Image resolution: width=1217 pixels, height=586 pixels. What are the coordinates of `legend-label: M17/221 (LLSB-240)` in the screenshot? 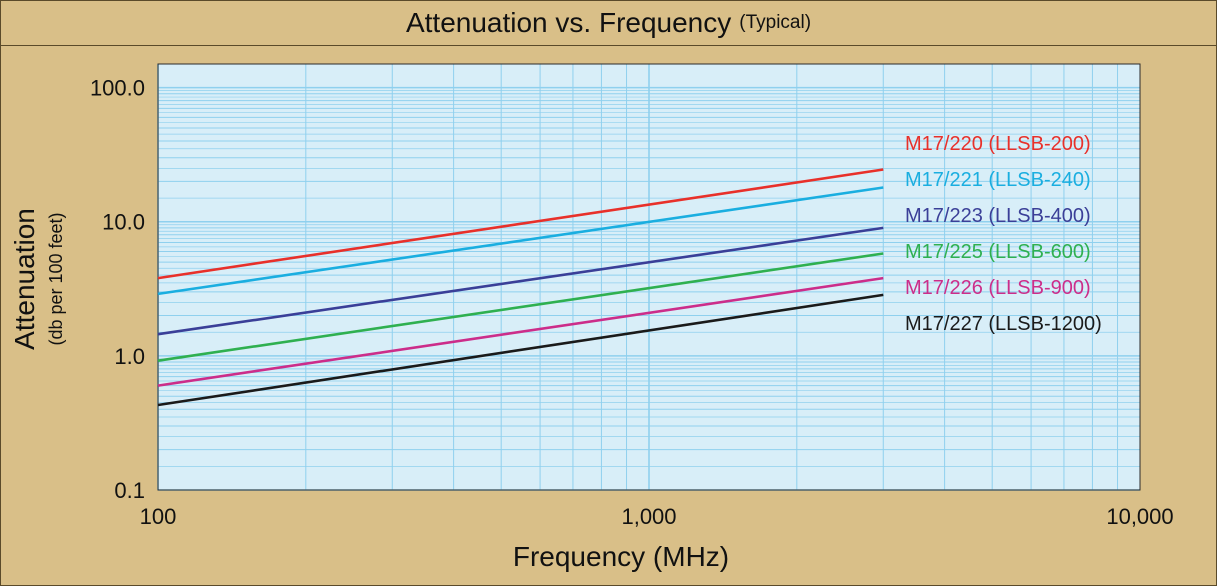 It's located at (998, 180).